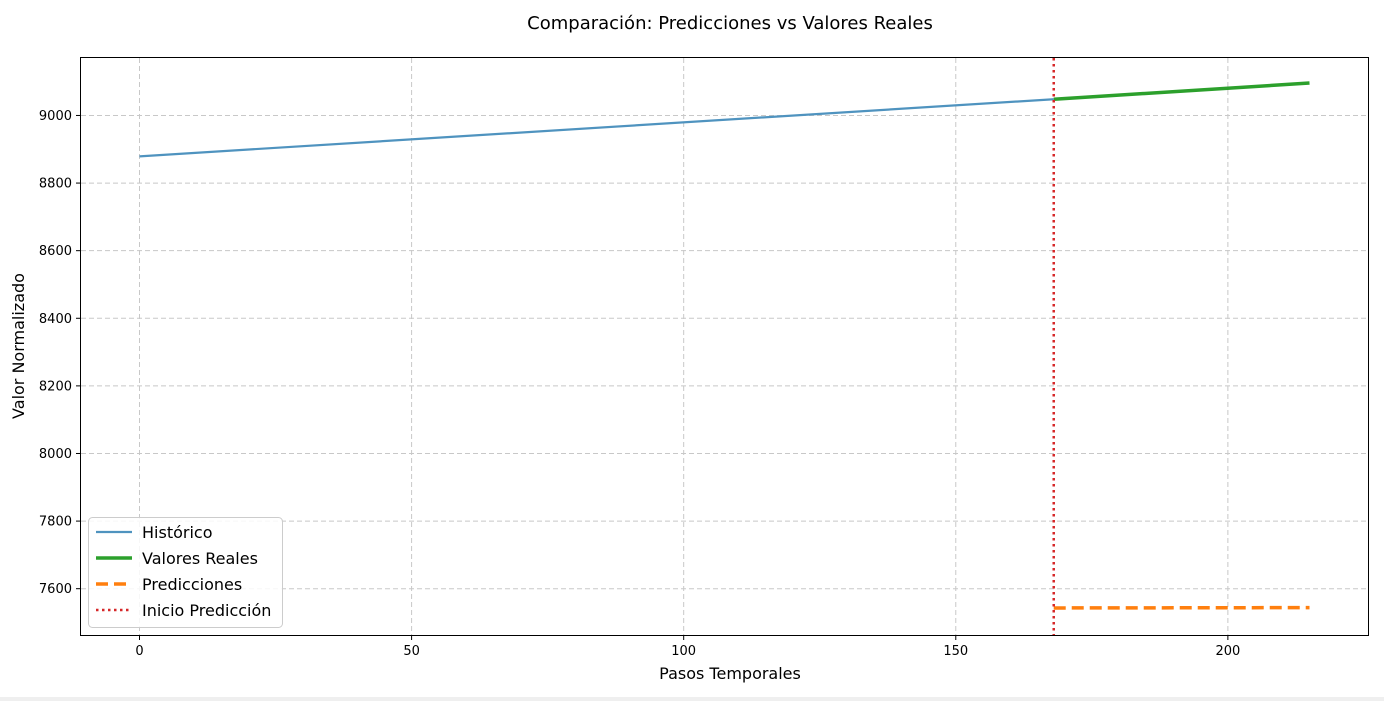 The image size is (1384, 701). What do you see at coordinates (192, 584) in the screenshot?
I see `legend-label: Predicciones` at bounding box center [192, 584].